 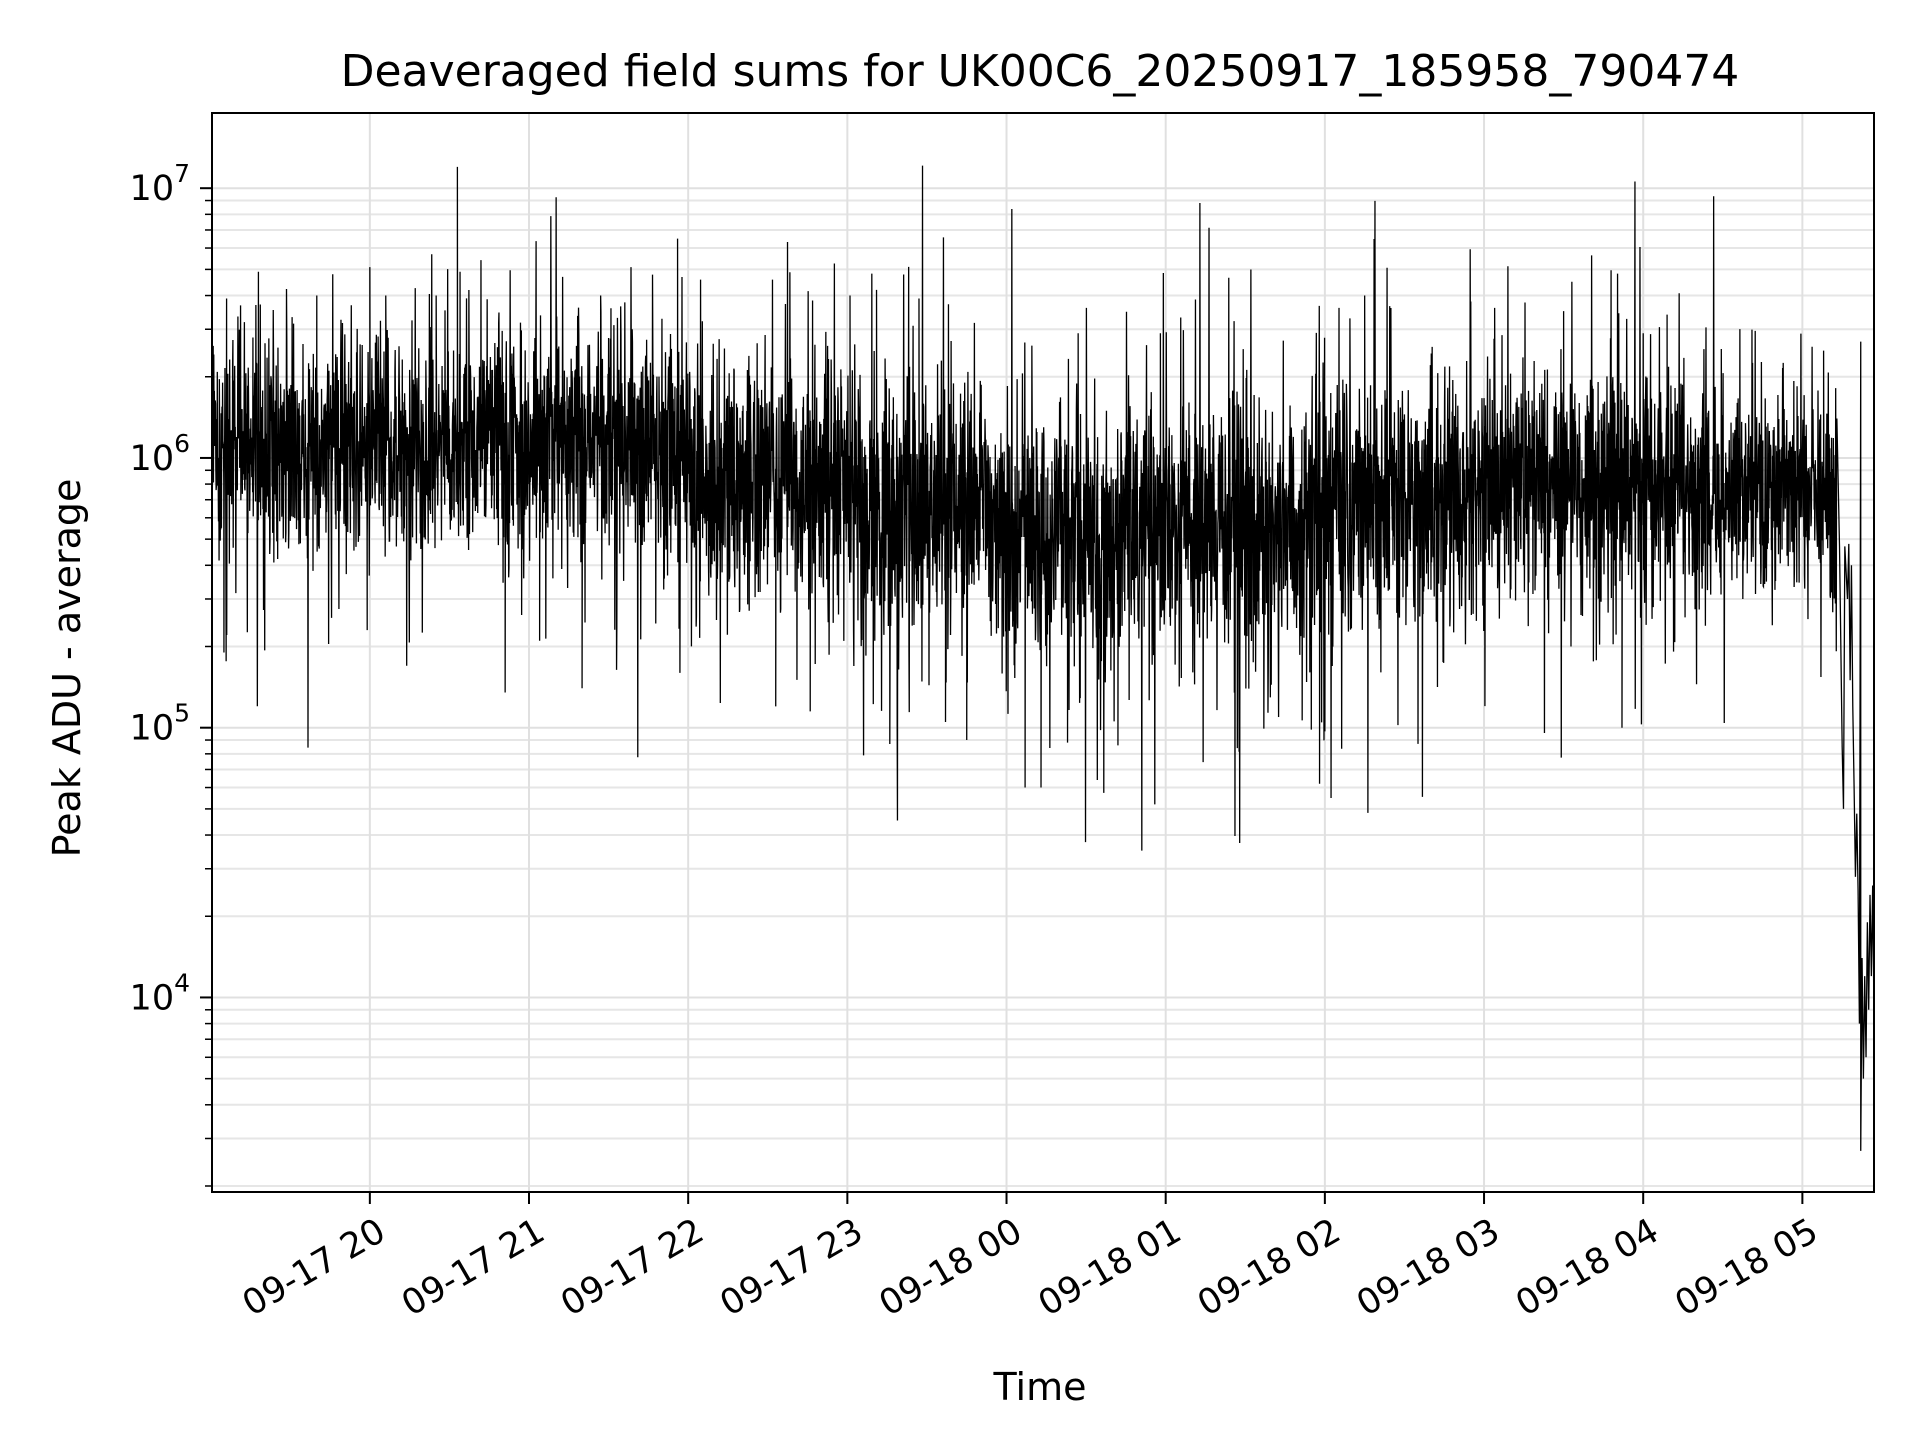 What do you see at coordinates (67, 668) in the screenshot?
I see `y-axis-label: Peak ADU - average` at bounding box center [67, 668].